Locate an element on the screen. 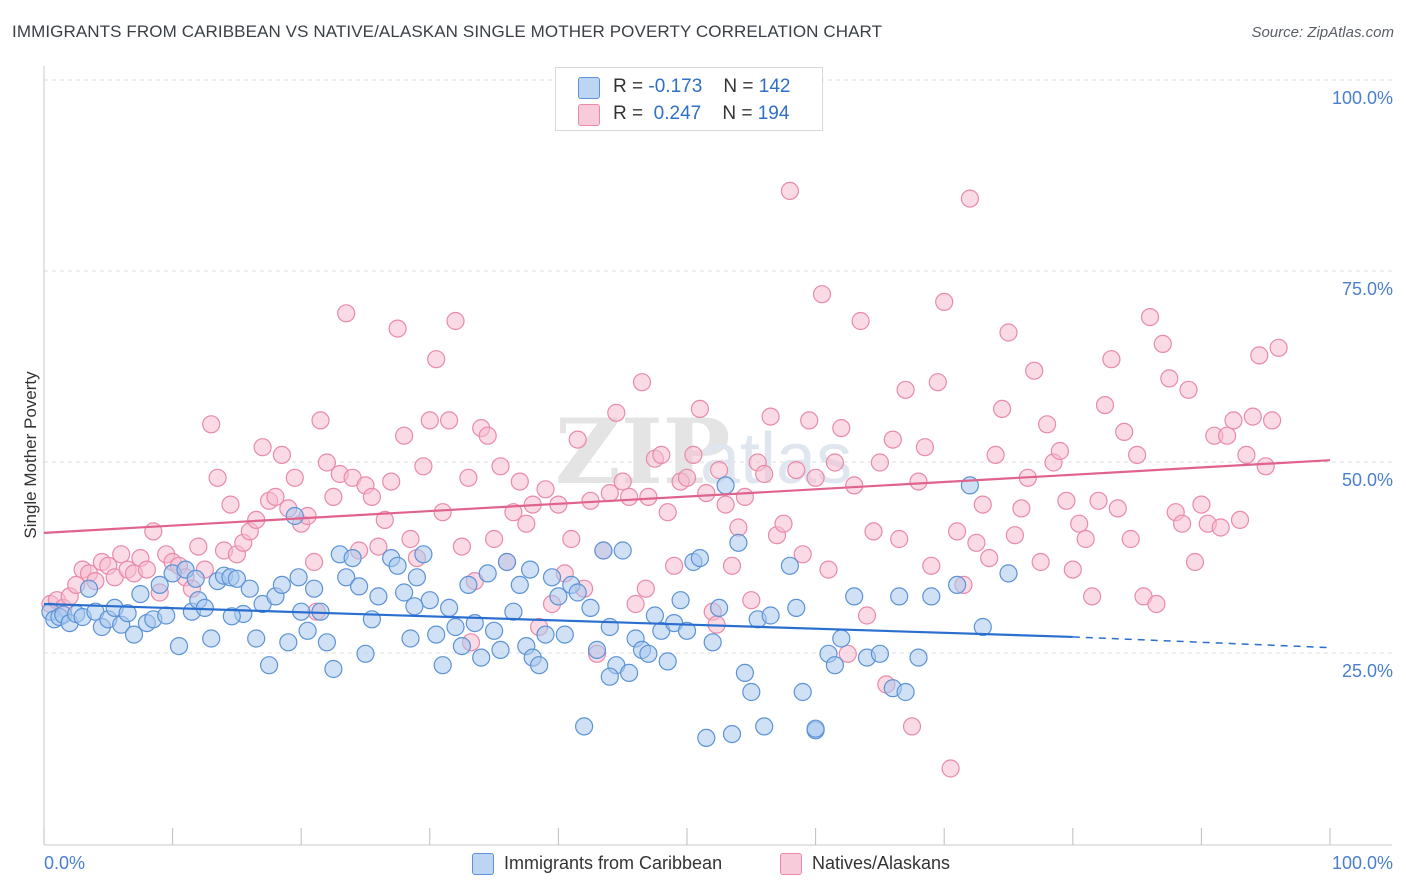  trend-line-caribbean is located at coordinates (558, 620).